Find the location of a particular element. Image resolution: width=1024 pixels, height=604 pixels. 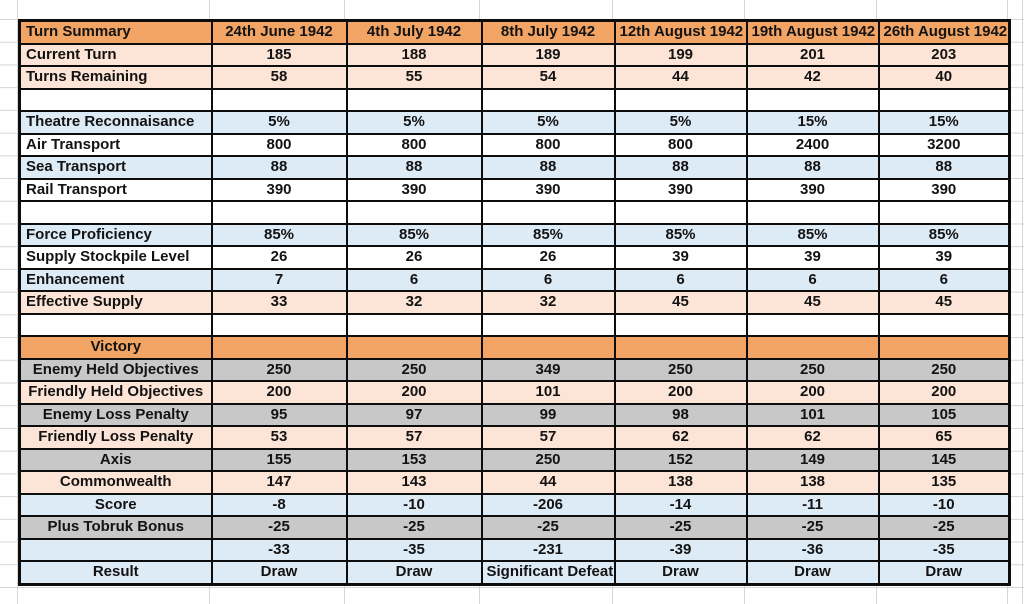

row-label-cell: Enhancement is located at coordinates (115, 279).